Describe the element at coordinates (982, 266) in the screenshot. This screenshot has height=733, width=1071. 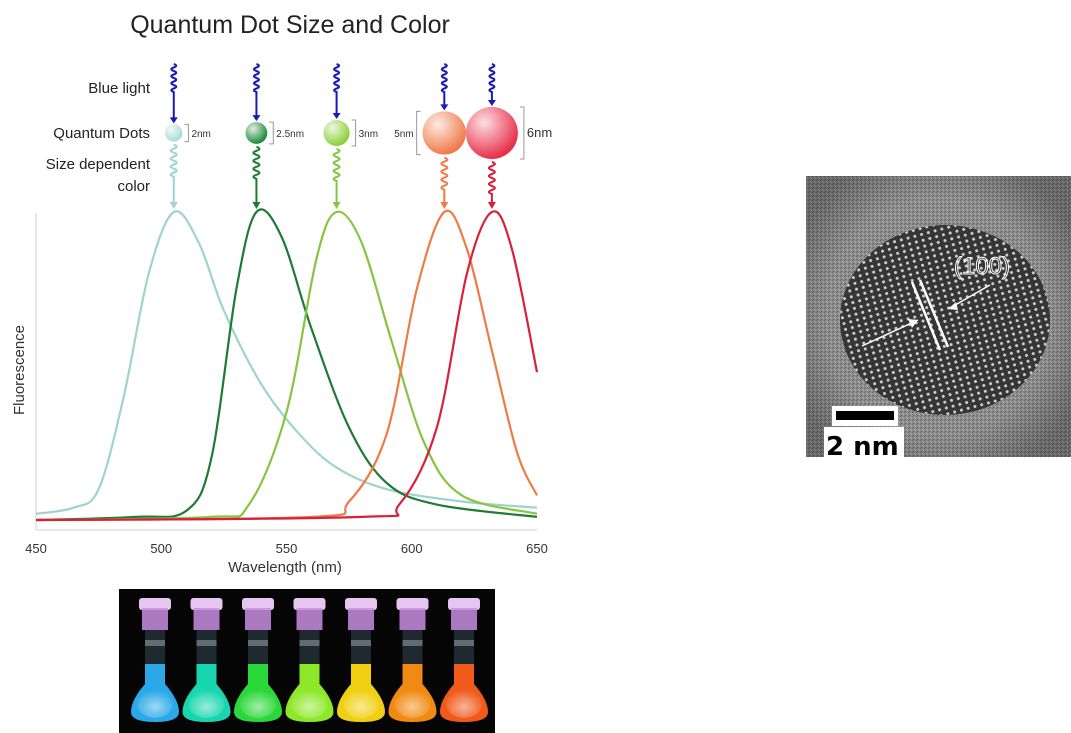
I see `lattice-plane-annotation: (100)` at that location.